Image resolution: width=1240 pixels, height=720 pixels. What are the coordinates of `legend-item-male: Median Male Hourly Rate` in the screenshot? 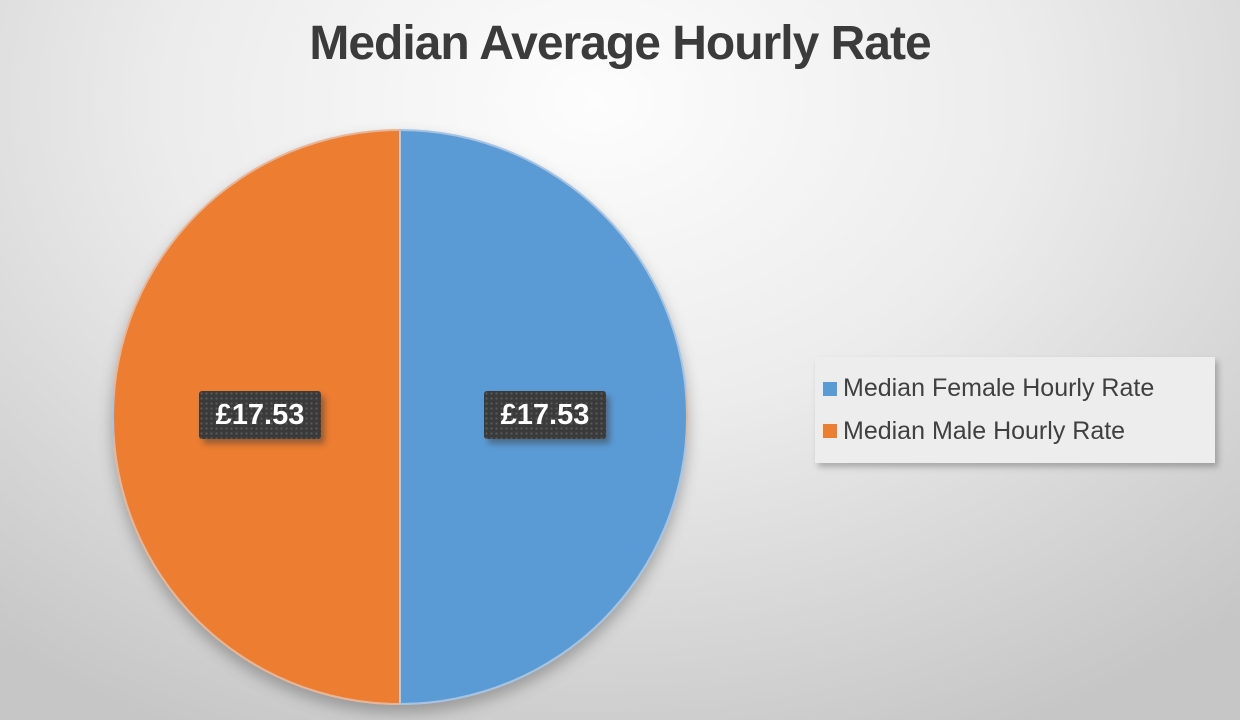 It's located at (1015, 431).